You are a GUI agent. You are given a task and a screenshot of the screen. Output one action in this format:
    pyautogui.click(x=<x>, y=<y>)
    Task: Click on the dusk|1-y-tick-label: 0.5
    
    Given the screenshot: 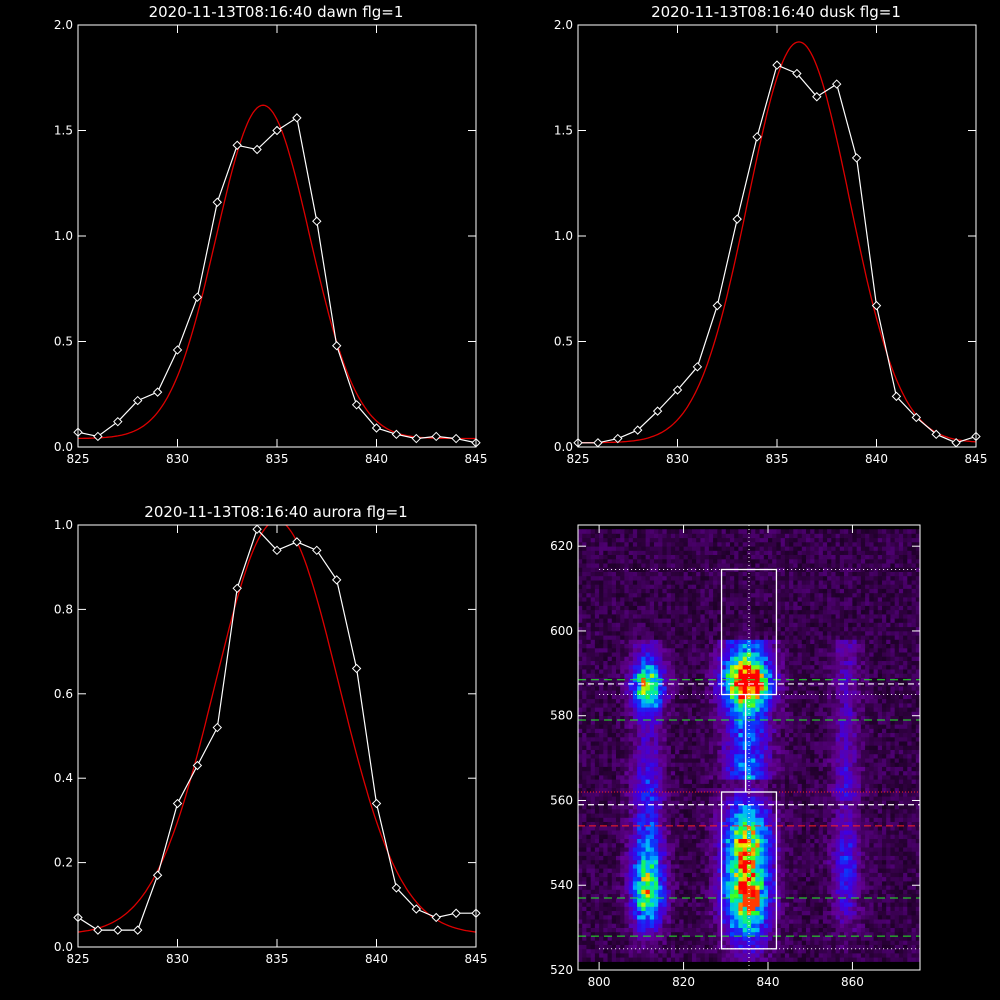 What is the action you would take?
    pyautogui.click(x=563, y=342)
    